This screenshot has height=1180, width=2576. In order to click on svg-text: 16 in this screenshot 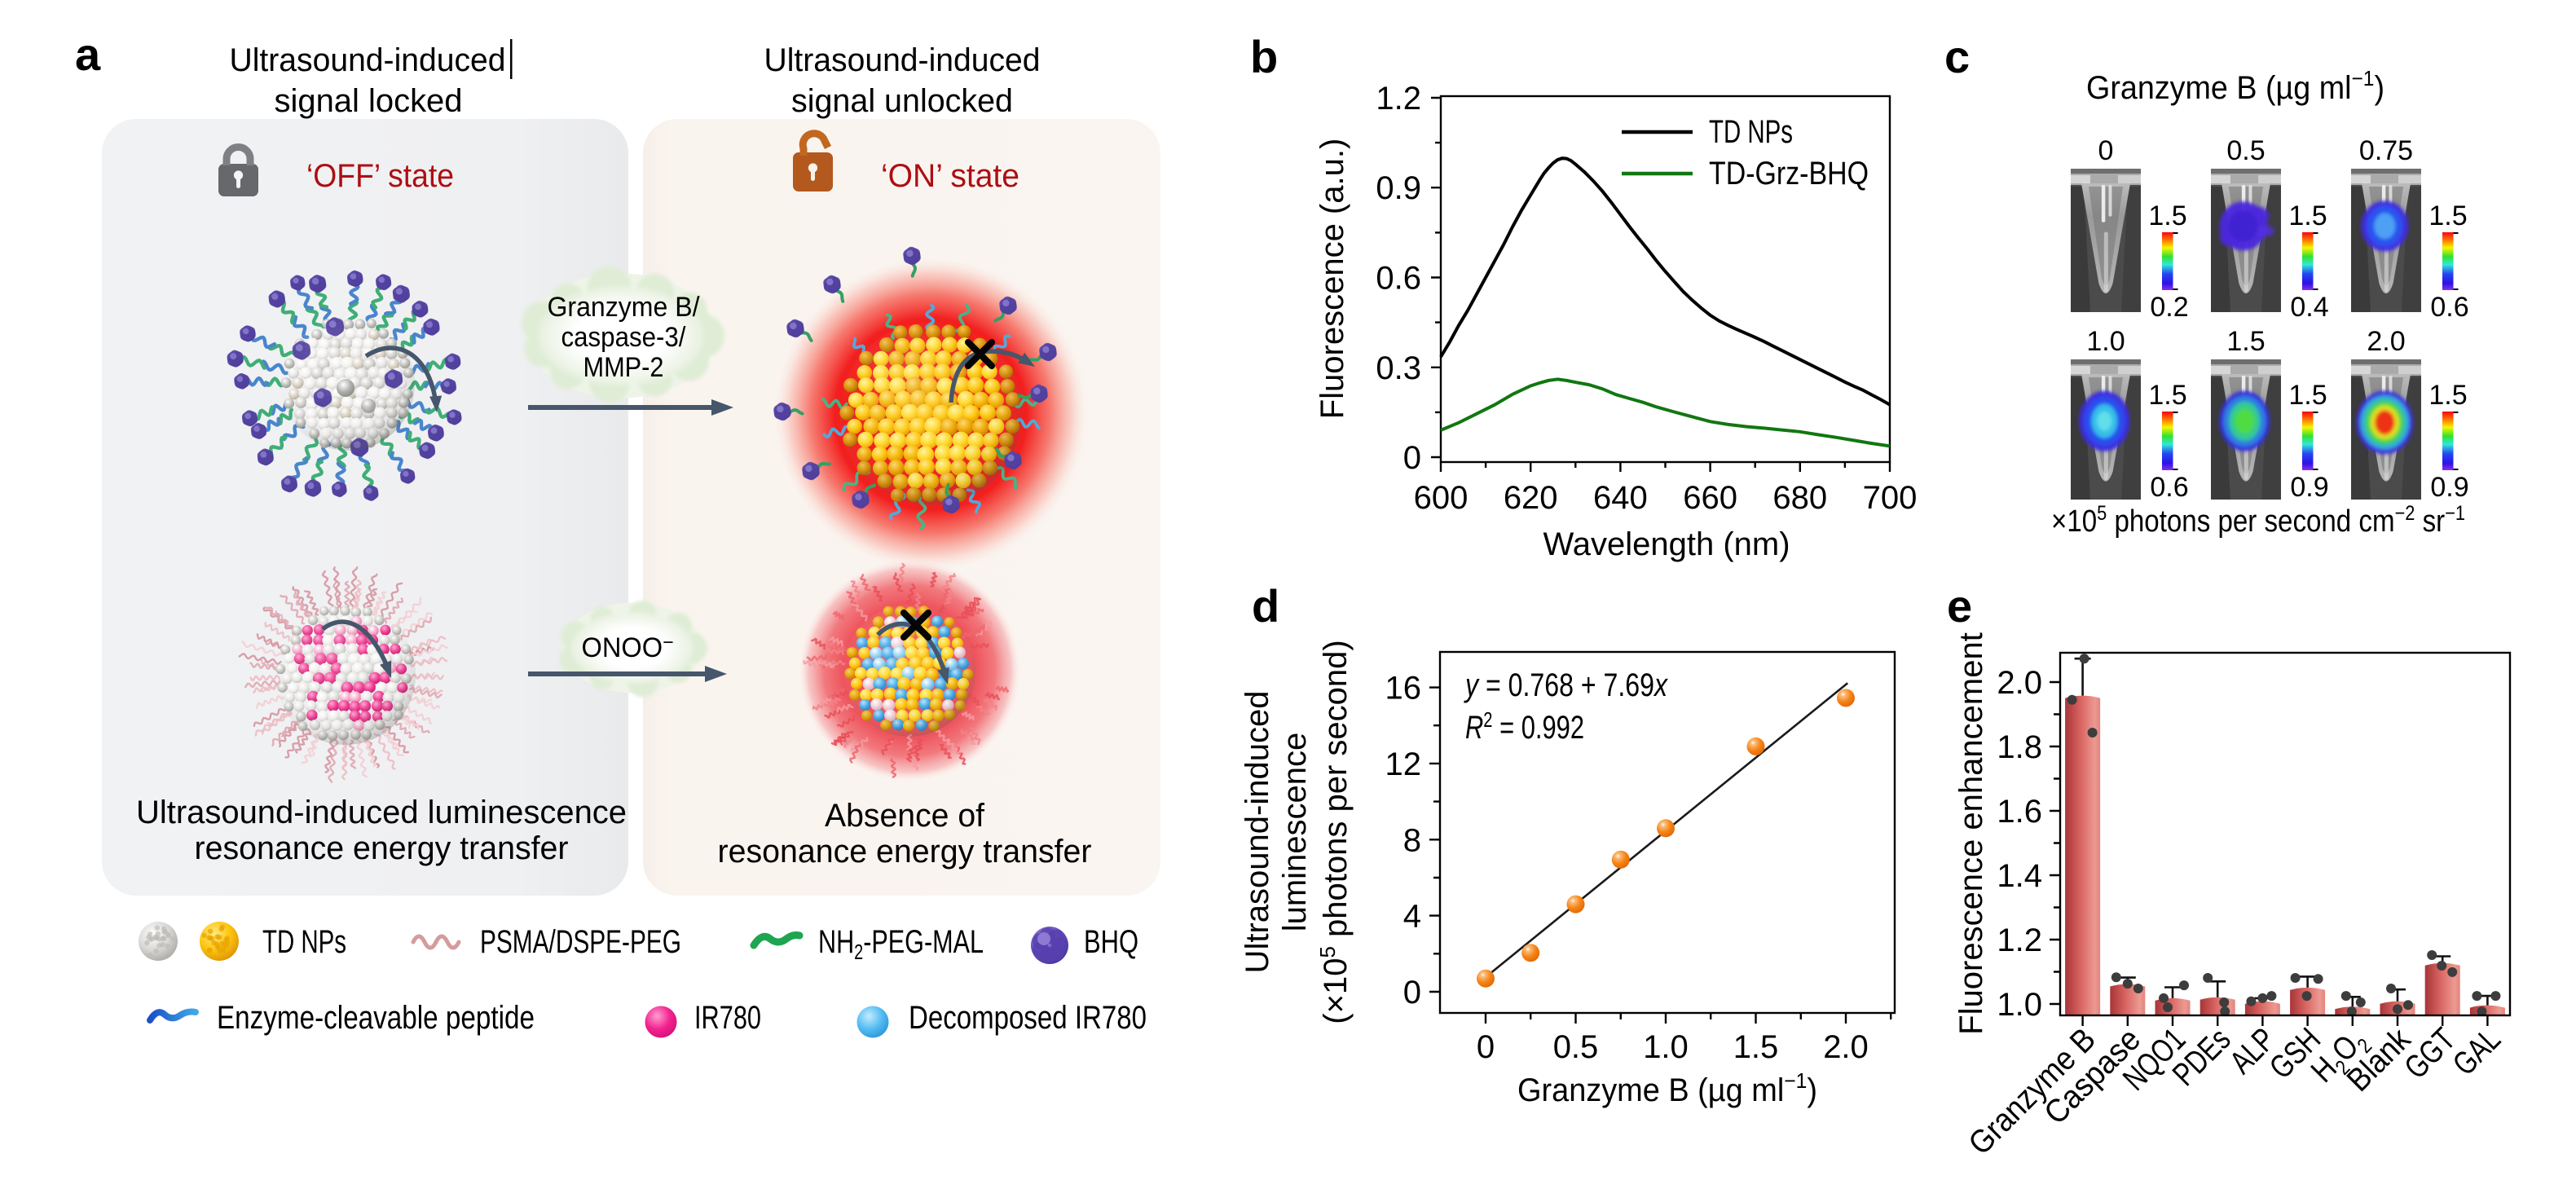, I will do `click(1404, 689)`.